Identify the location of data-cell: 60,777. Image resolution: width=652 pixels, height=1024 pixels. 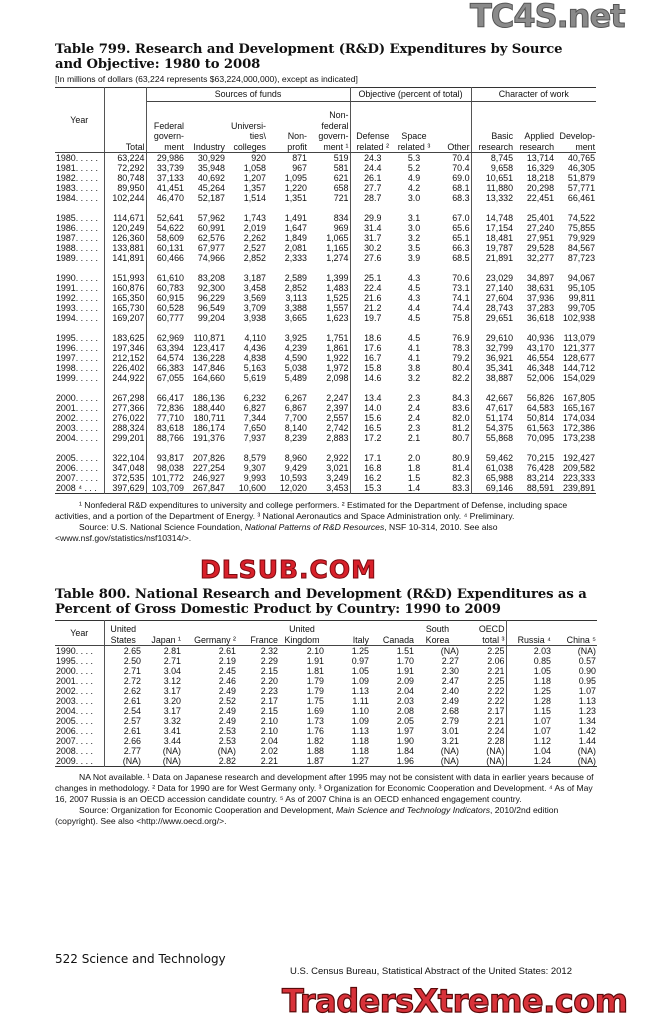
(170, 318).